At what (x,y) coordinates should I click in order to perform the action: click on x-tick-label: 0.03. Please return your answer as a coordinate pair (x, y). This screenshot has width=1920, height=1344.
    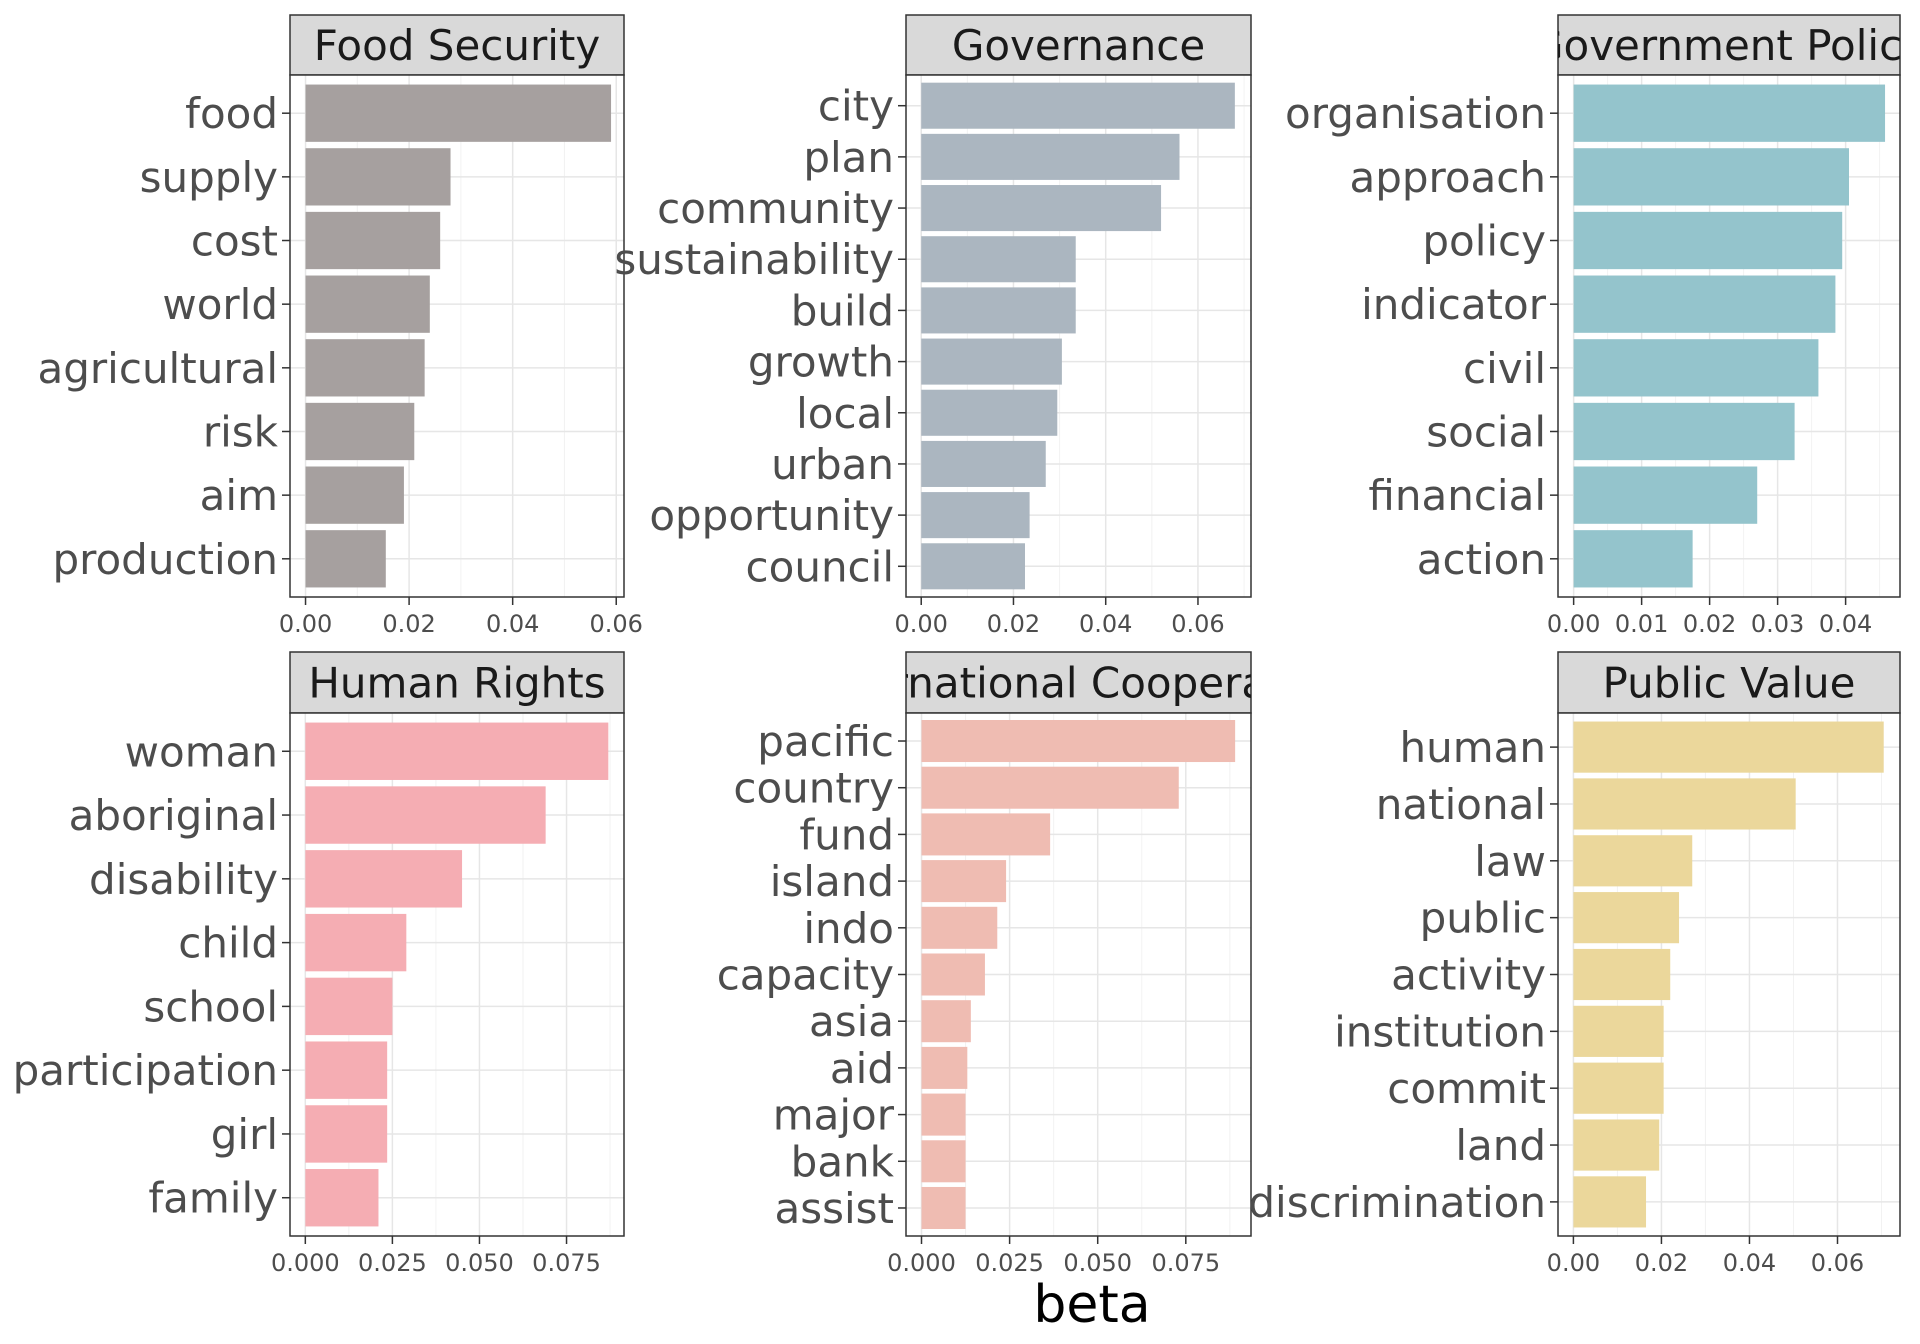
    Looking at the image, I should click on (1777, 624).